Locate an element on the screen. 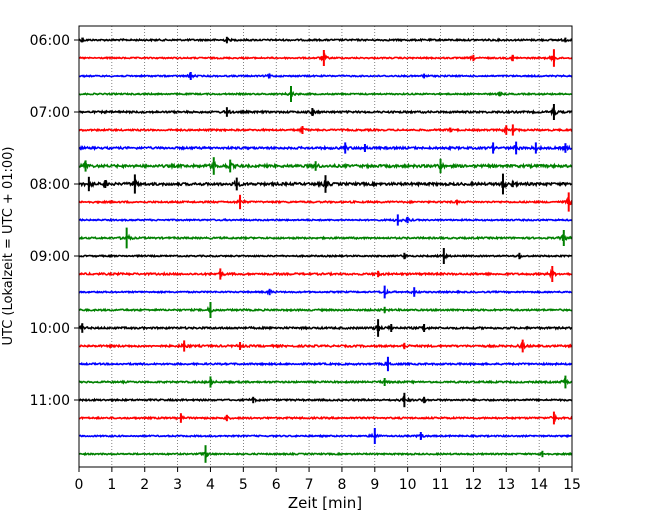  trace-09:00 is located at coordinates (325, 256).